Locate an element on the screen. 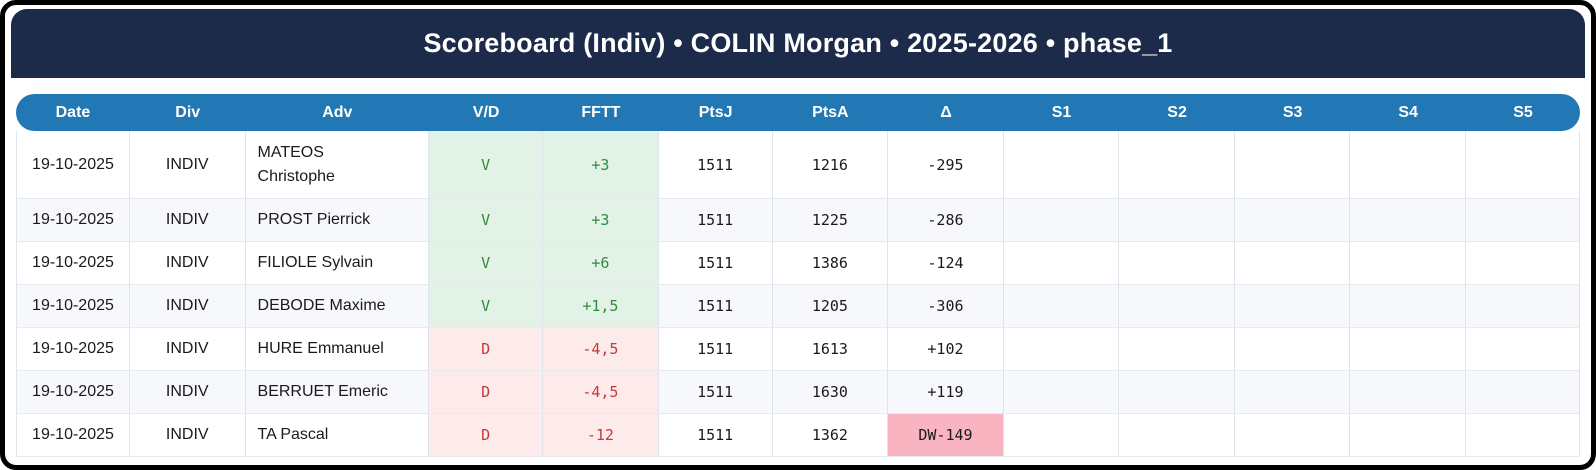  cell-ptsa: 1386 is located at coordinates (830, 263).